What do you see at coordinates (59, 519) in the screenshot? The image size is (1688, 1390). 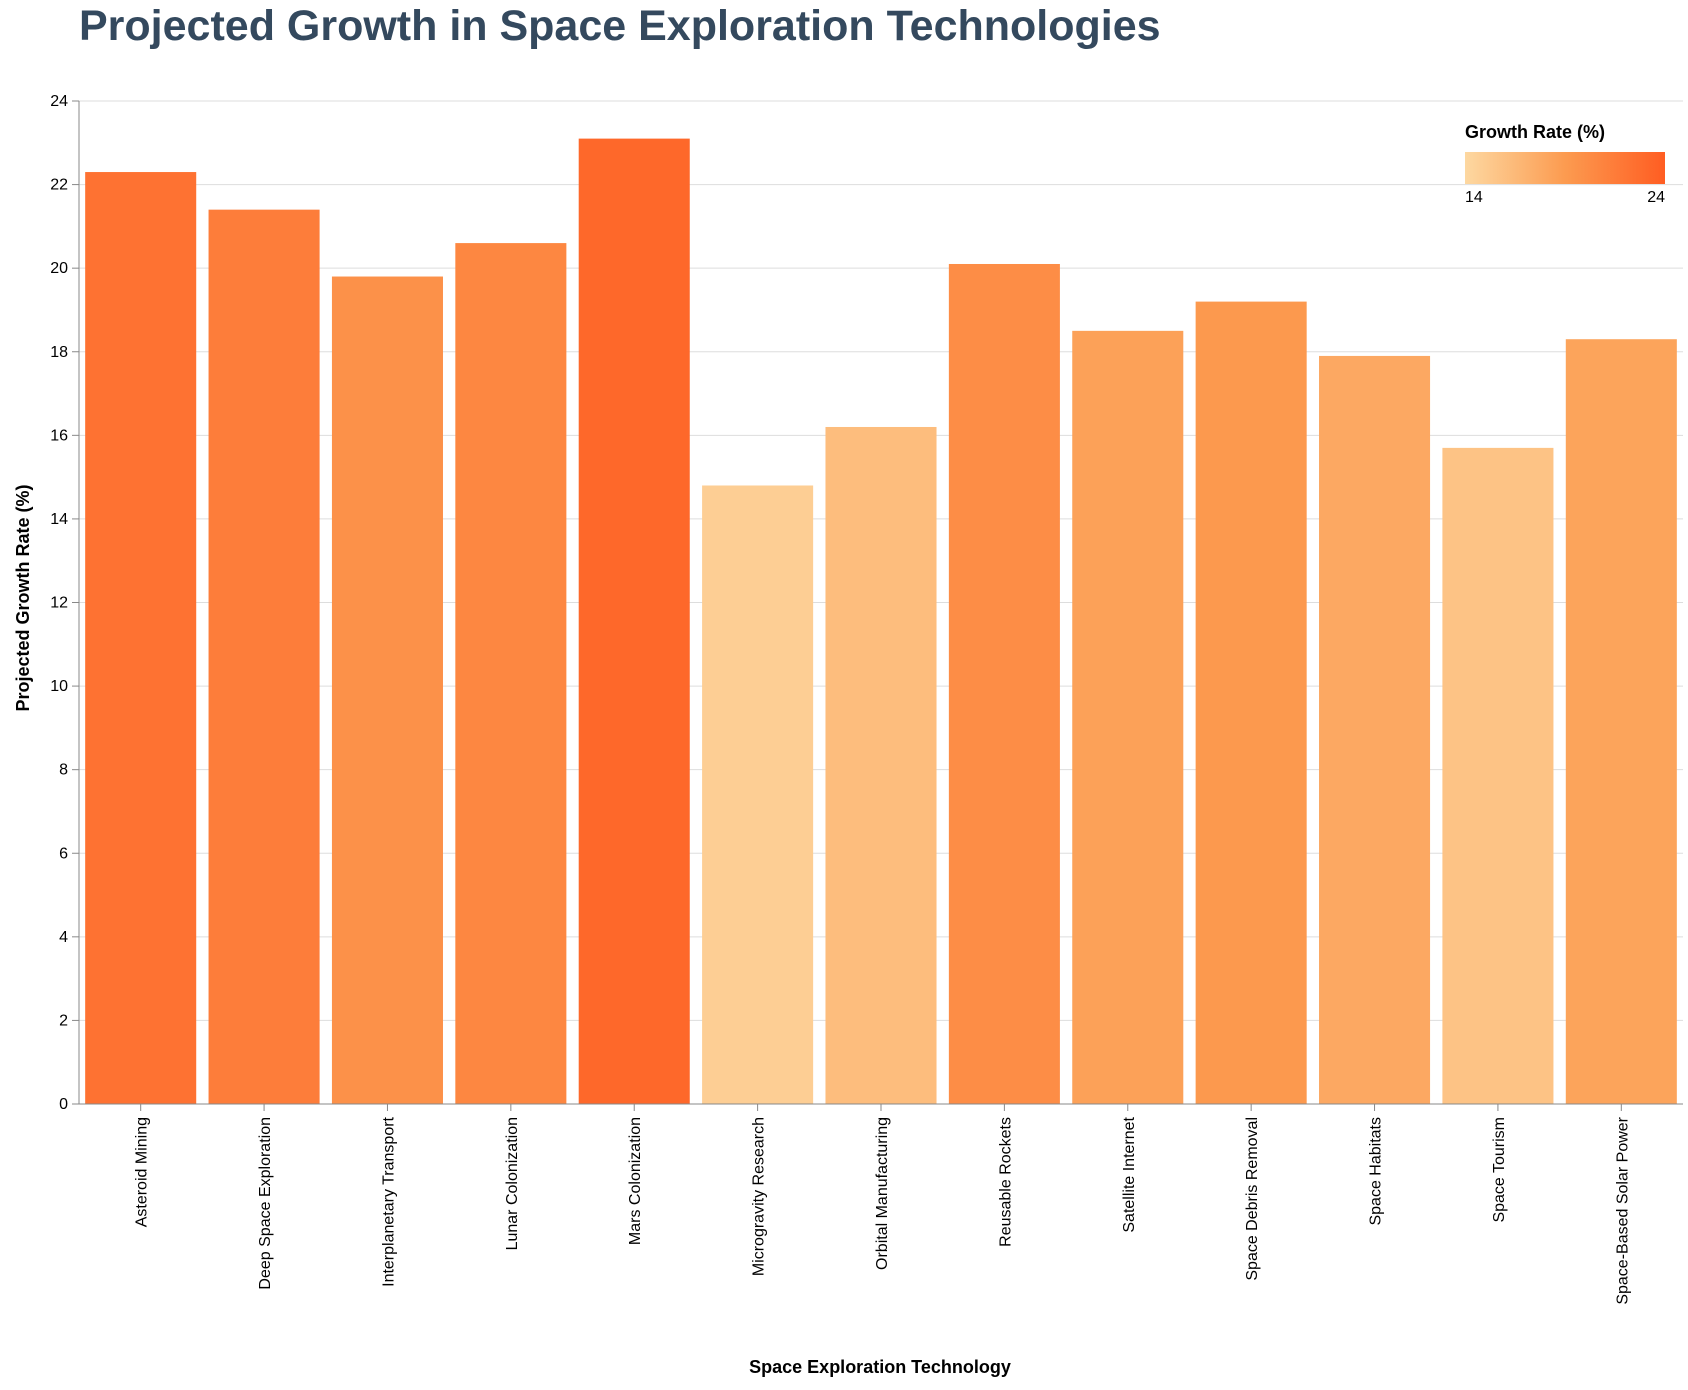 I see `y-tick-label: 14` at bounding box center [59, 519].